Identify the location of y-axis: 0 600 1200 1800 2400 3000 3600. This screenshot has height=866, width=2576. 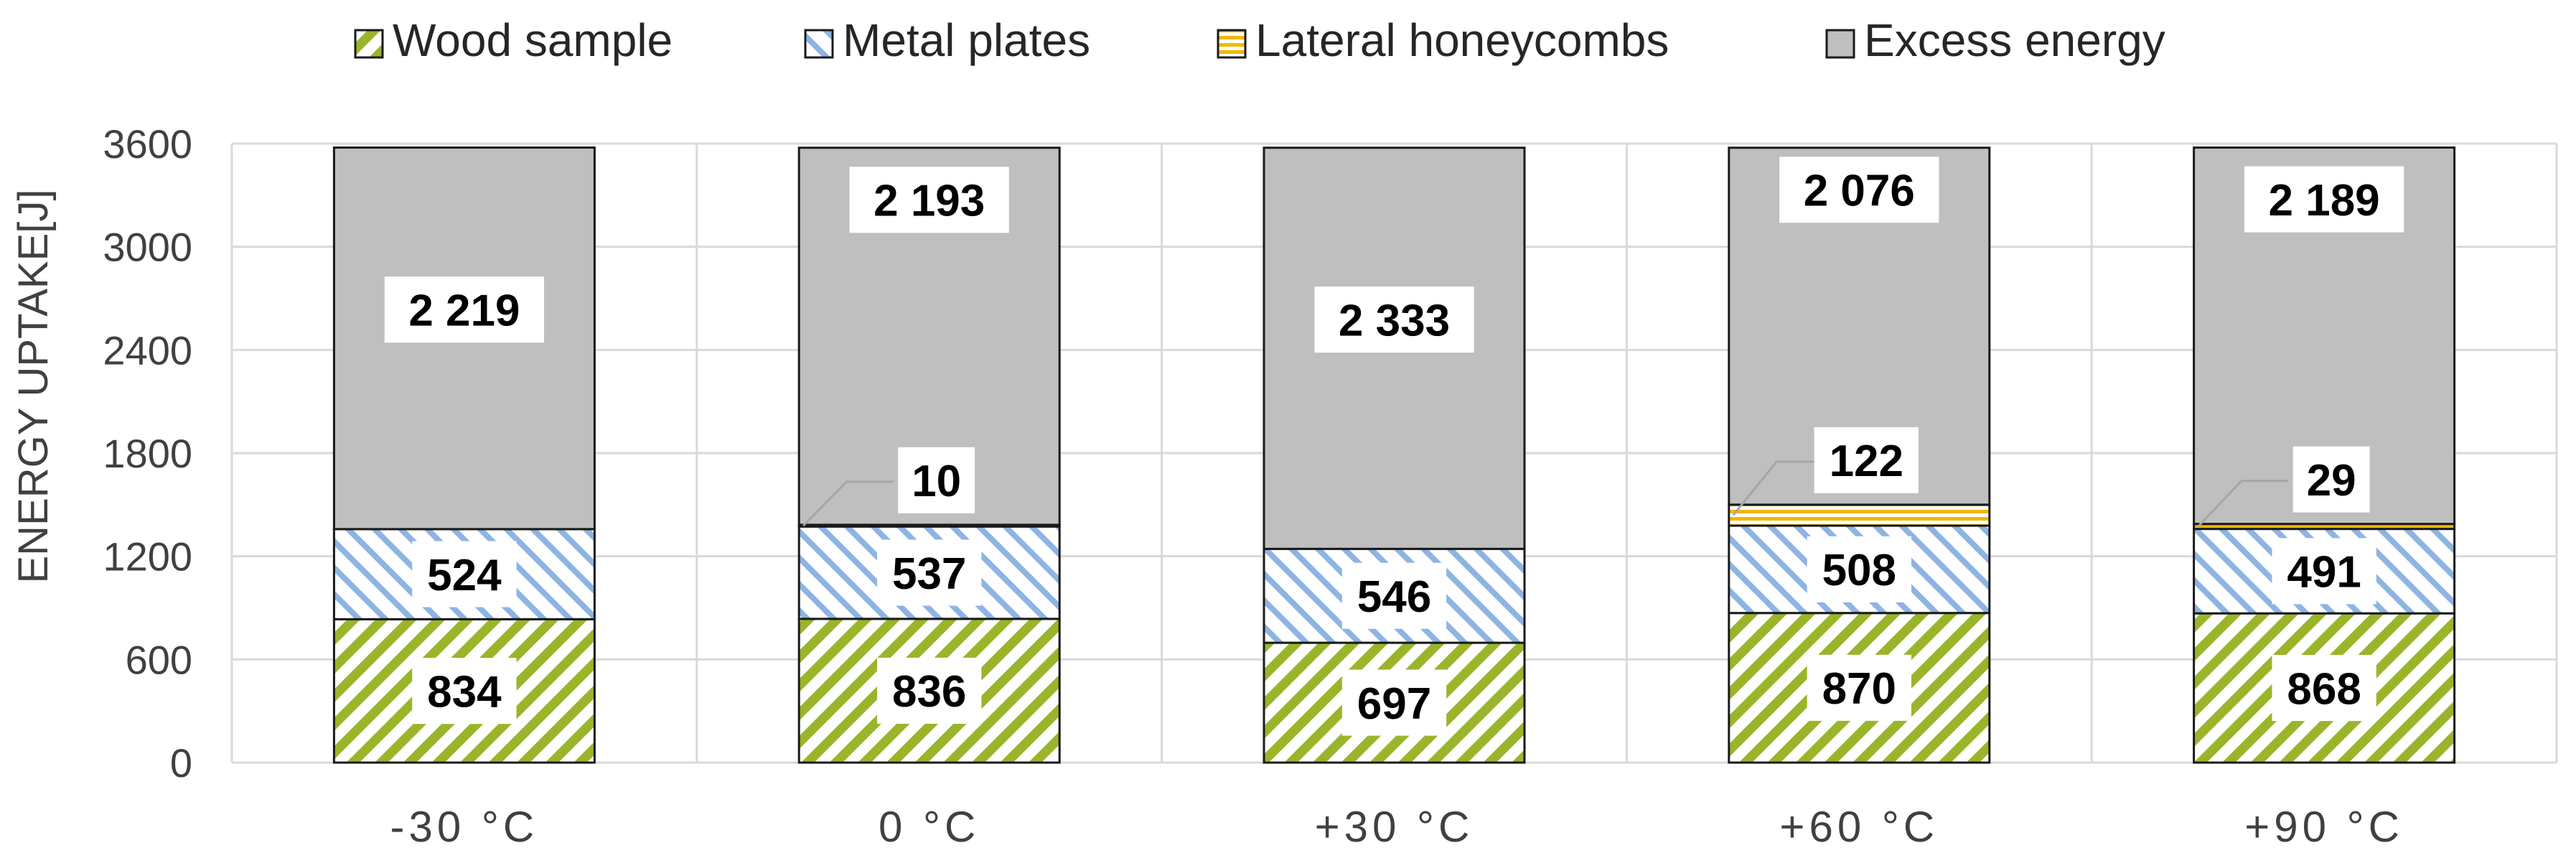
(147, 453).